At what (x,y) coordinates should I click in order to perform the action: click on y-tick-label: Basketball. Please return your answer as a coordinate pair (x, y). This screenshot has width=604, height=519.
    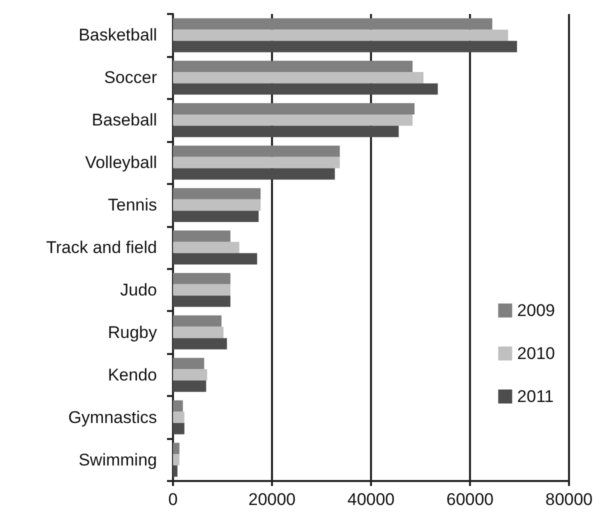
    Looking at the image, I should click on (117, 35).